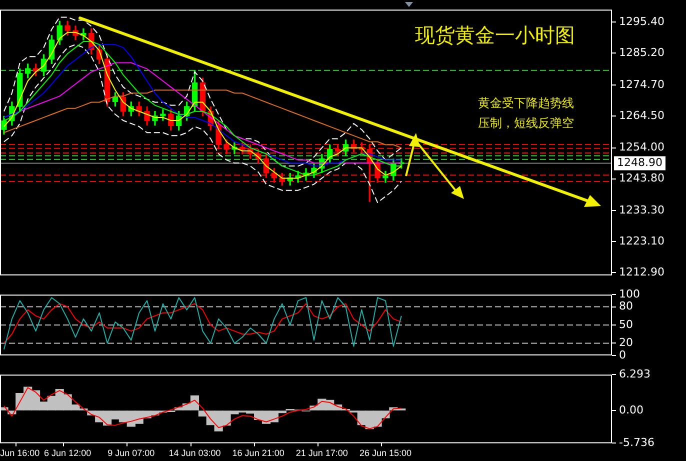  What do you see at coordinates (322, 453) in the screenshot?
I see `x-tick-label: 21 Jun 17:00` at bounding box center [322, 453].